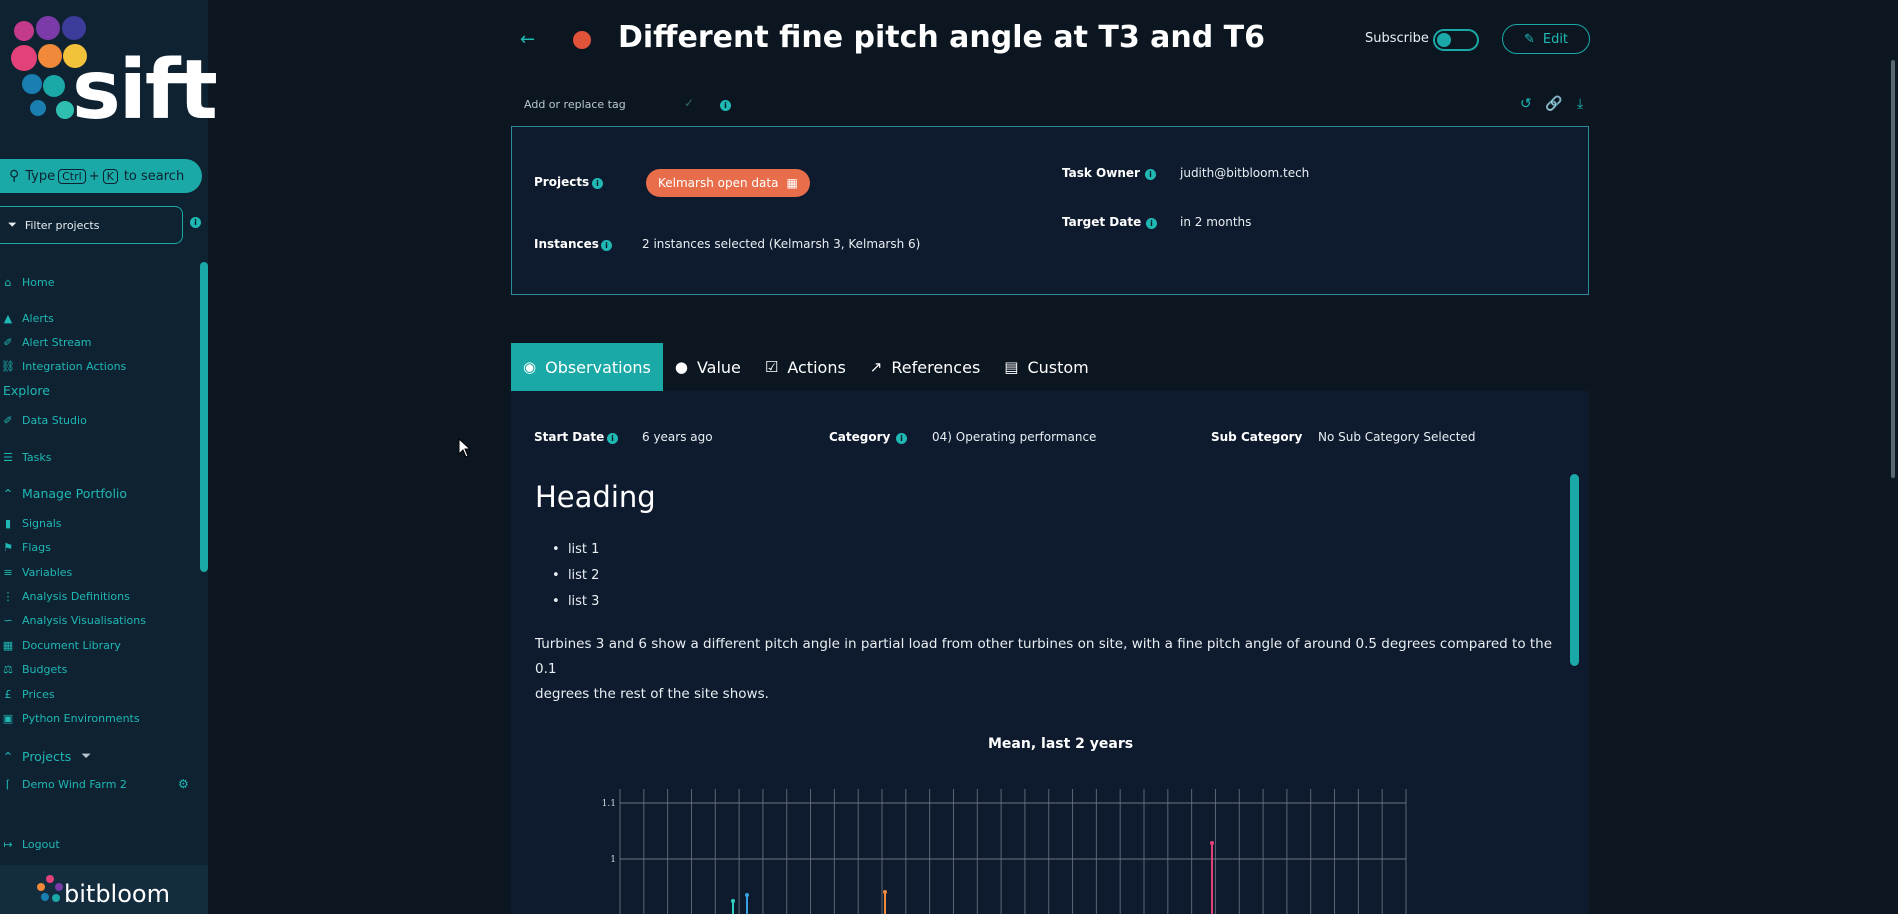  I want to click on lightbulb-icon: ●, so click(681, 367).